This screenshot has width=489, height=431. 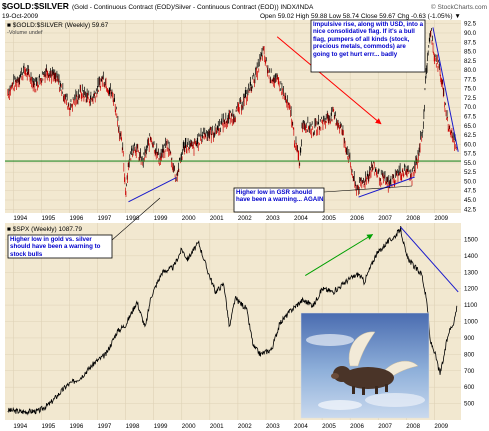 What do you see at coordinates (470, 107) in the screenshot?
I see `y-tick-label: 70.0` at bounding box center [470, 107].